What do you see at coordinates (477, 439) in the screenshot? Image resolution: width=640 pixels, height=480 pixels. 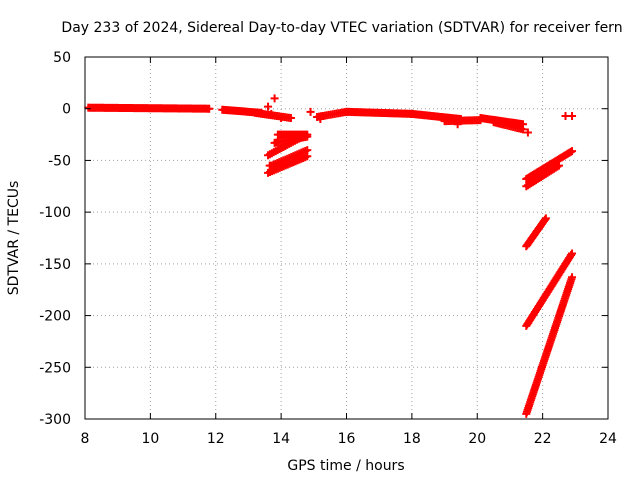 I see `x-tick-label: 20` at bounding box center [477, 439].